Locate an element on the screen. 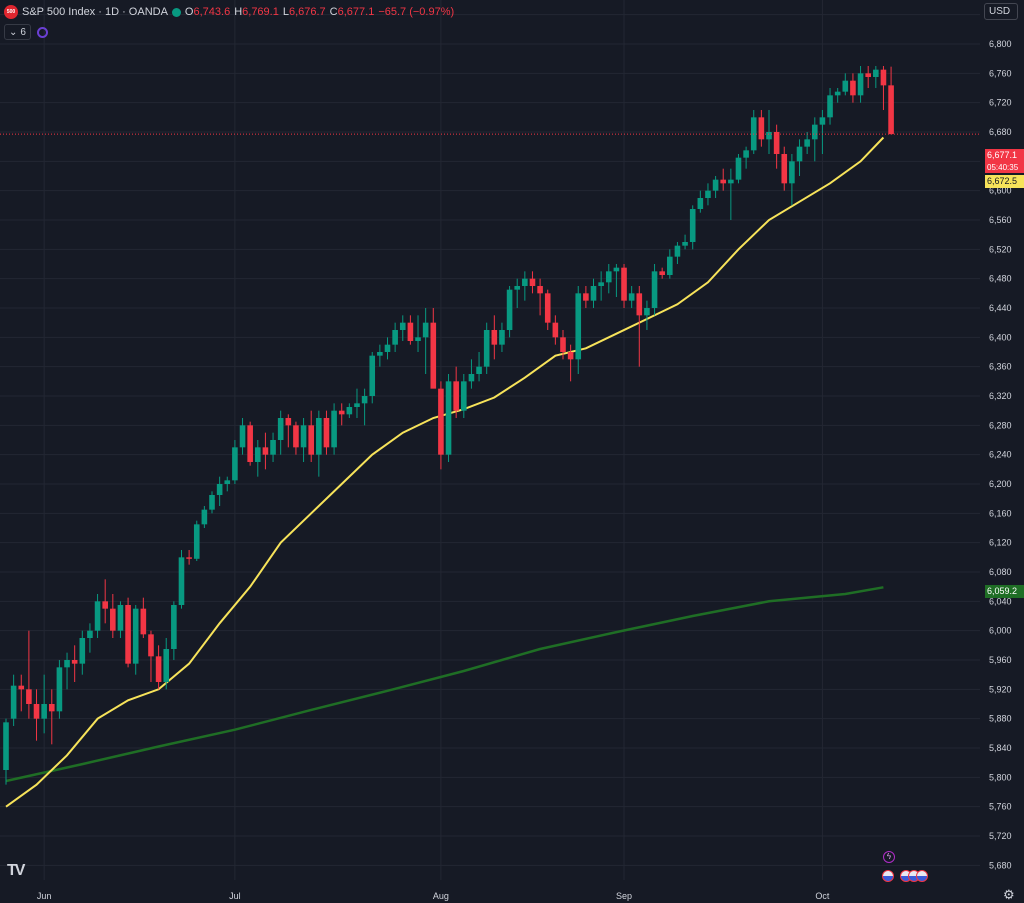 This screenshot has height=903, width=1024. price-tick-label: 6,680 is located at coordinates (1000, 132).